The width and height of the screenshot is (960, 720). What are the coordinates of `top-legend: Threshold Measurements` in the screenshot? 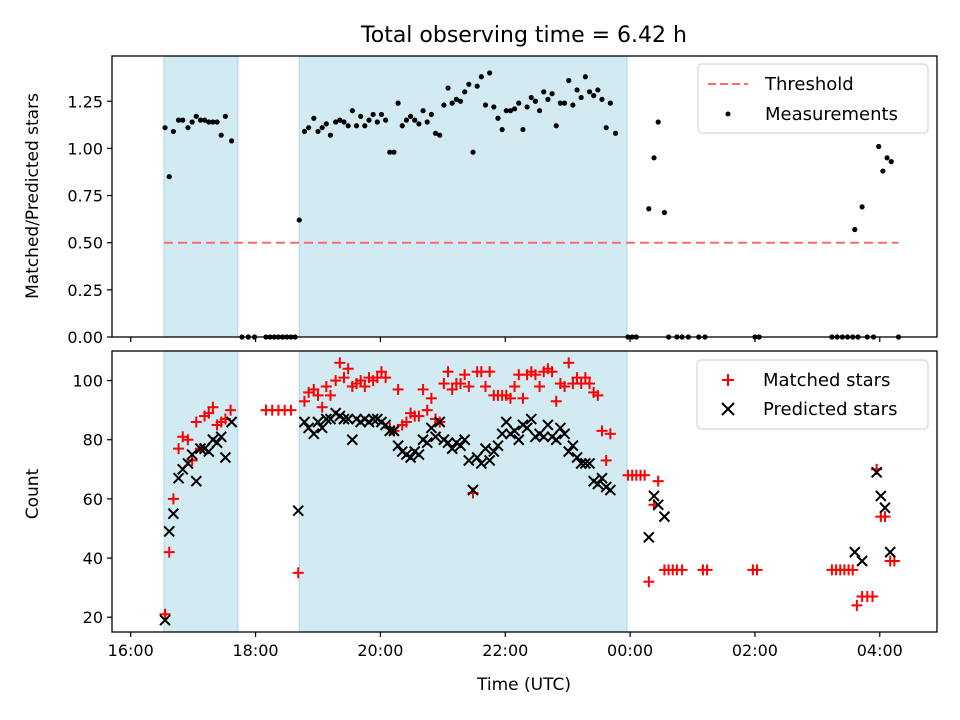 It's located at (813, 98).